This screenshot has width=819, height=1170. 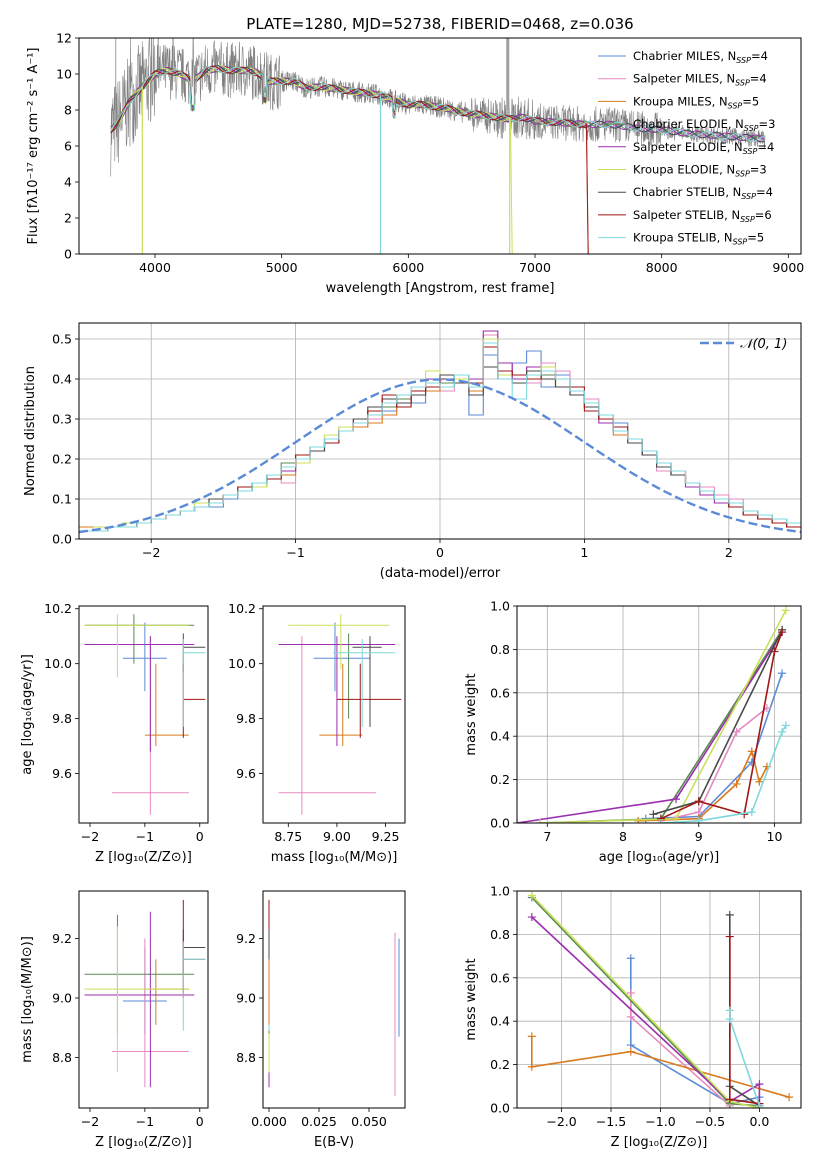 What do you see at coordinates (33, 146) in the screenshot?
I see `y-axis-label: Flux [fλ10⁻¹⁷ erg cm⁻² s⁻¹ A⁻¹]` at bounding box center [33, 146].